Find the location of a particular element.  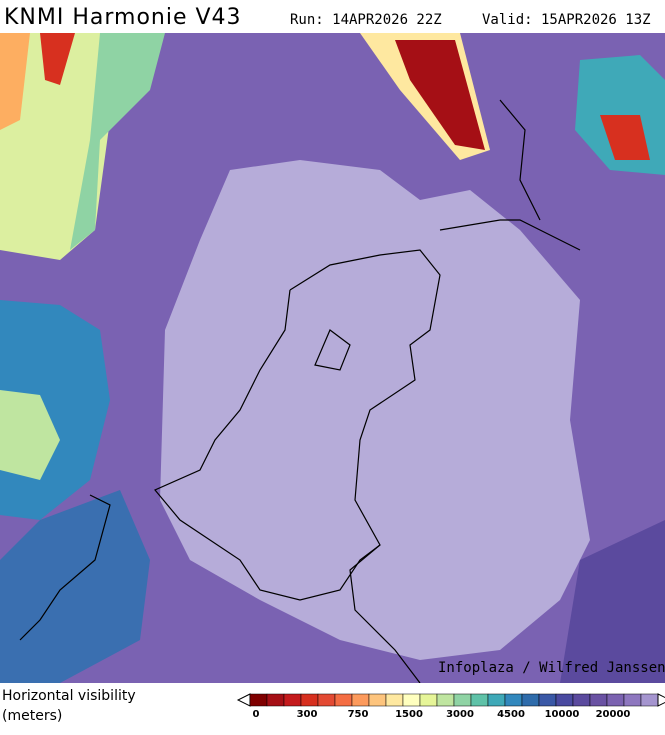

legend-area is located at coordinates (332, 709).